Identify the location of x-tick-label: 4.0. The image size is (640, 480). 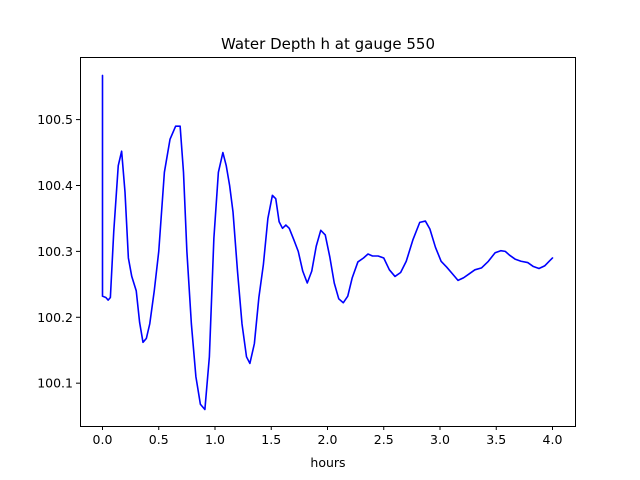
(553, 439).